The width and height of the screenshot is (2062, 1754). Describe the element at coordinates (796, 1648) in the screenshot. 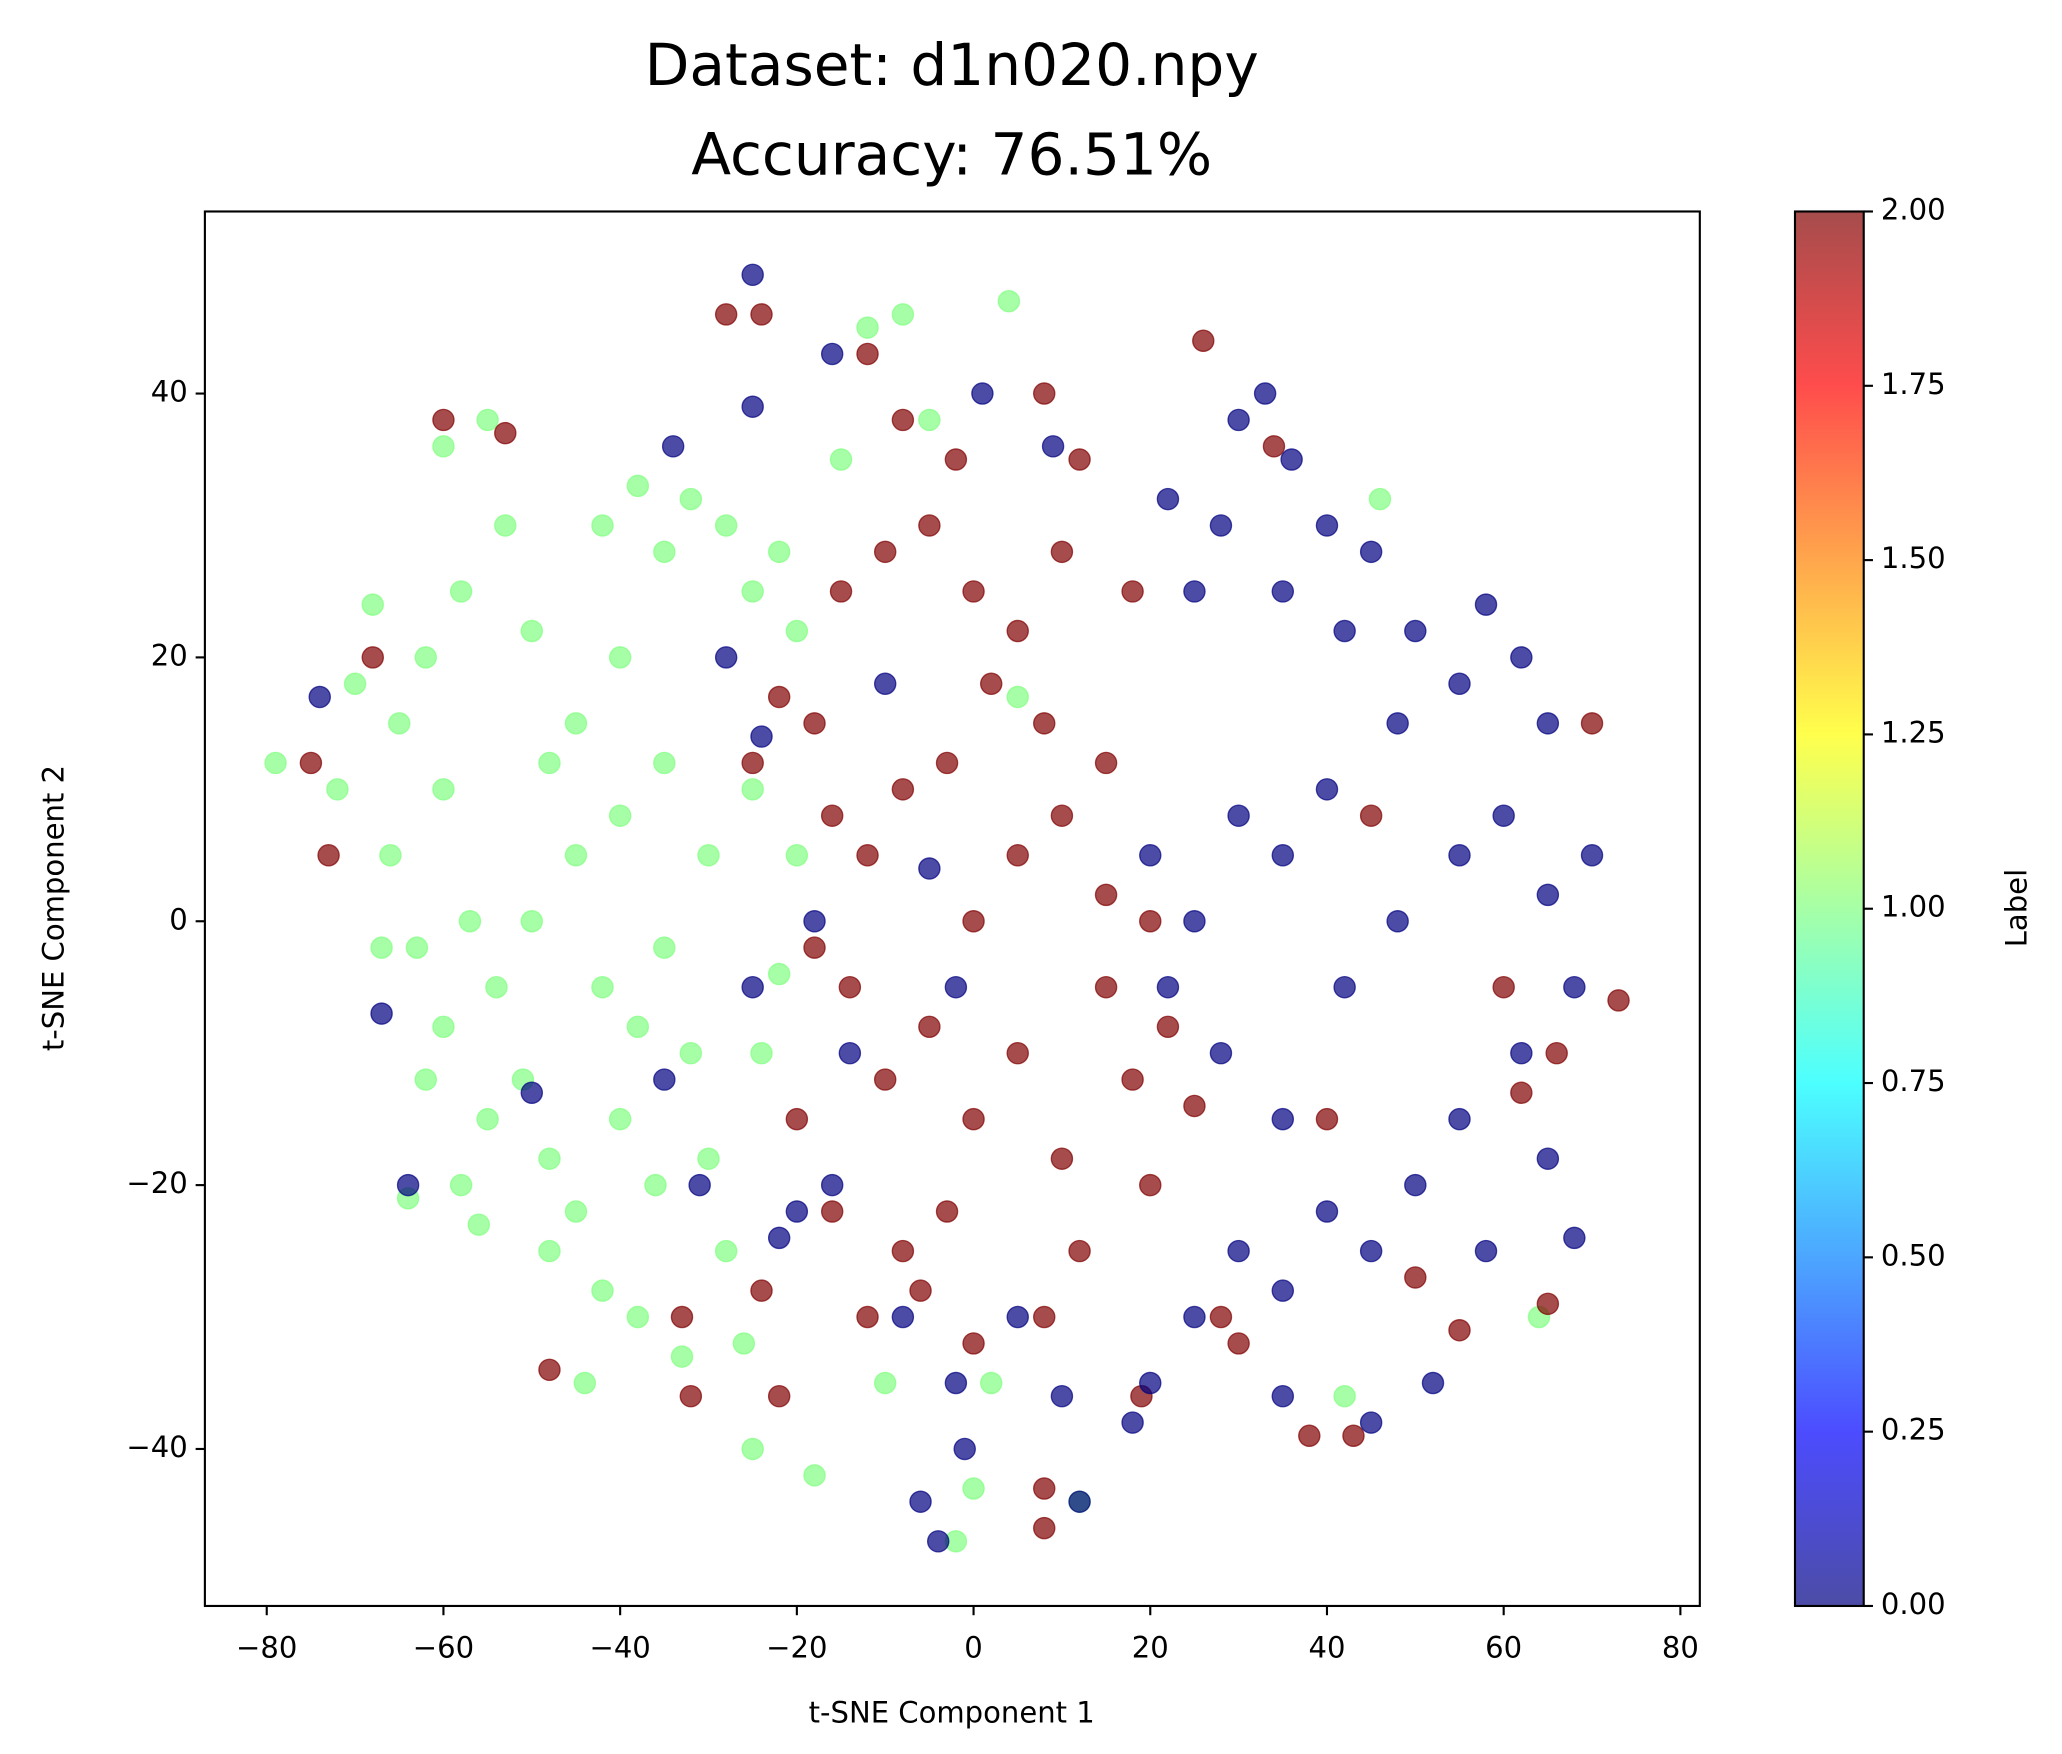

I see `x-tick-label: −20` at that location.